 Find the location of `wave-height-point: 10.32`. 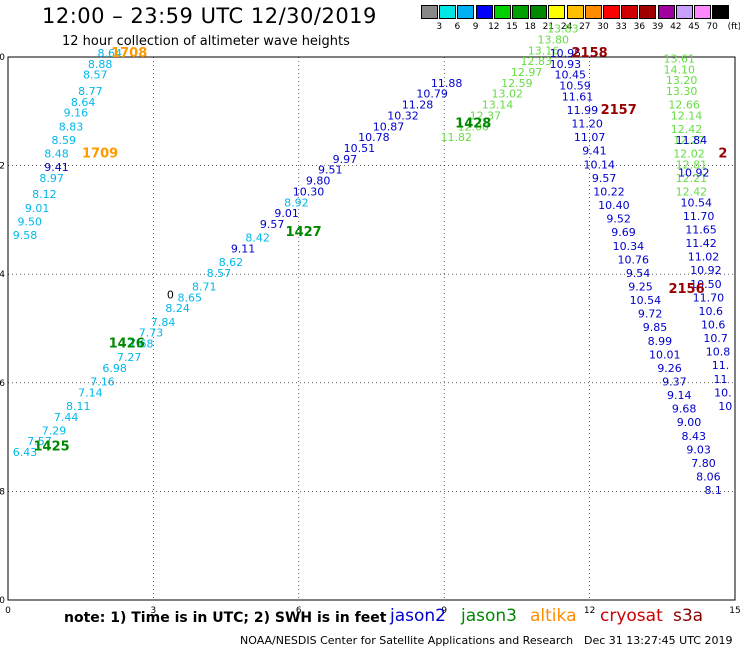

wave-height-point: 10.32 is located at coordinates (403, 115).